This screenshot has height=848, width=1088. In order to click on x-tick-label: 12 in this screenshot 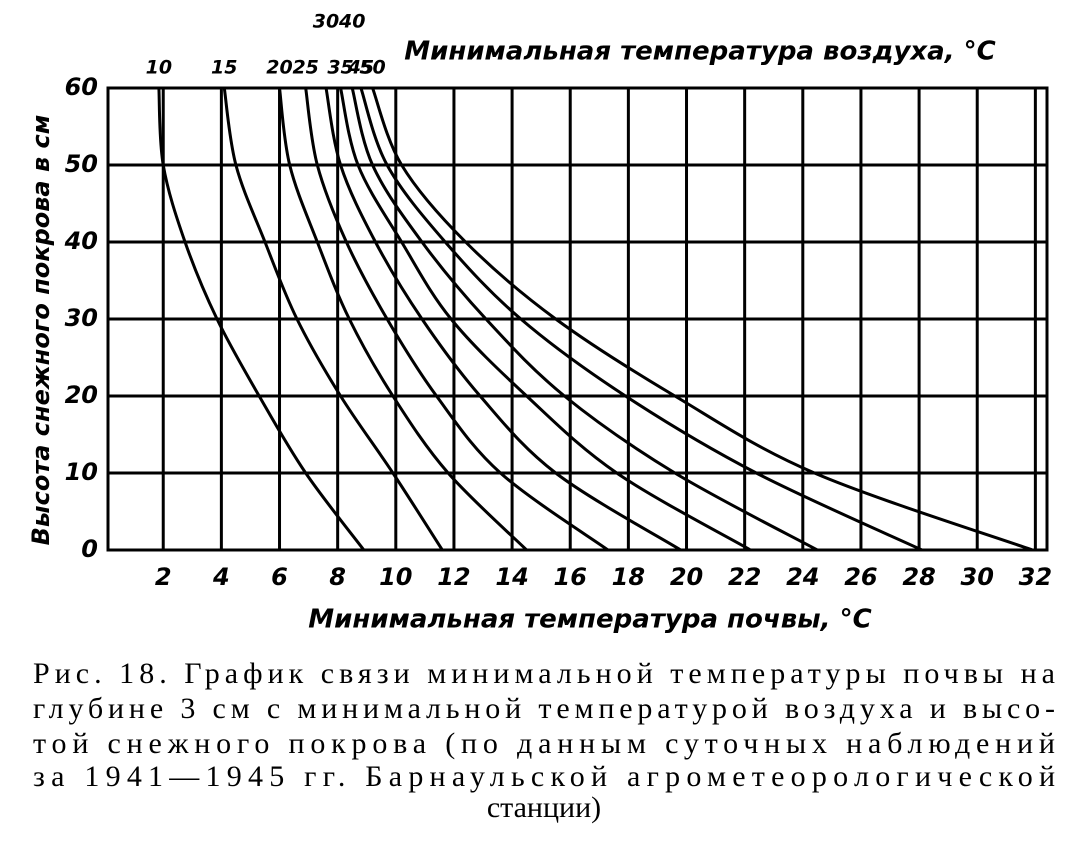, I will do `click(453, 577)`.